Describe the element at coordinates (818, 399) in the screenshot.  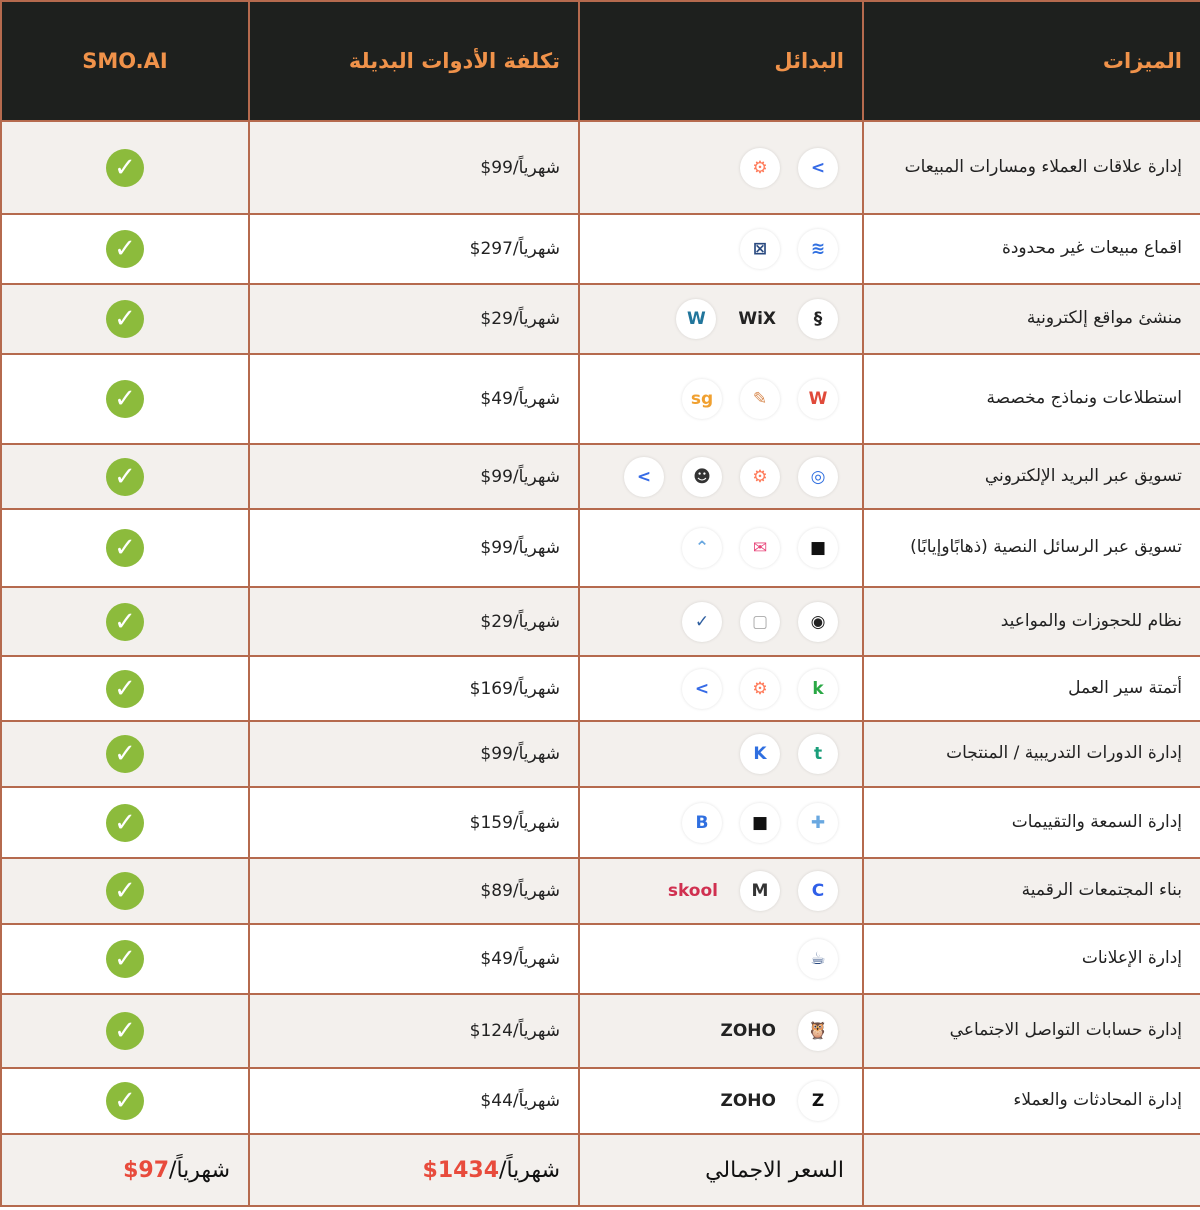
I see `w-form-icon: W` at that location.